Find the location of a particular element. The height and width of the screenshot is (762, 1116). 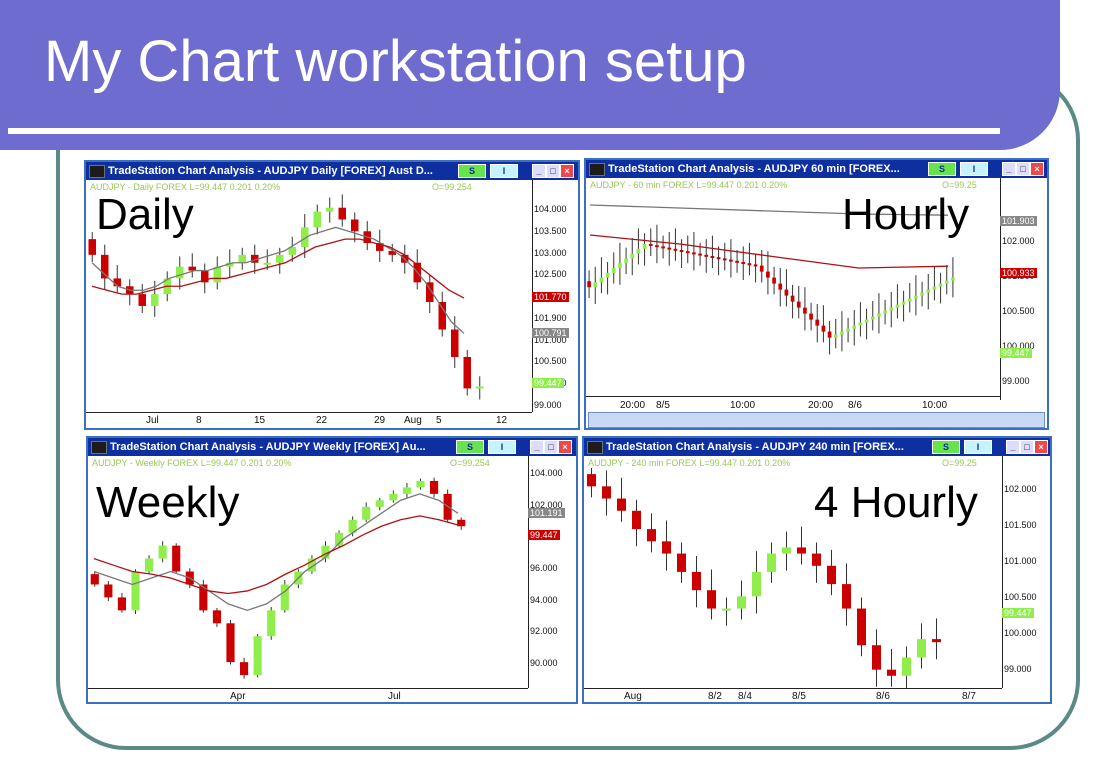

date-label: 29 is located at coordinates (380, 420).